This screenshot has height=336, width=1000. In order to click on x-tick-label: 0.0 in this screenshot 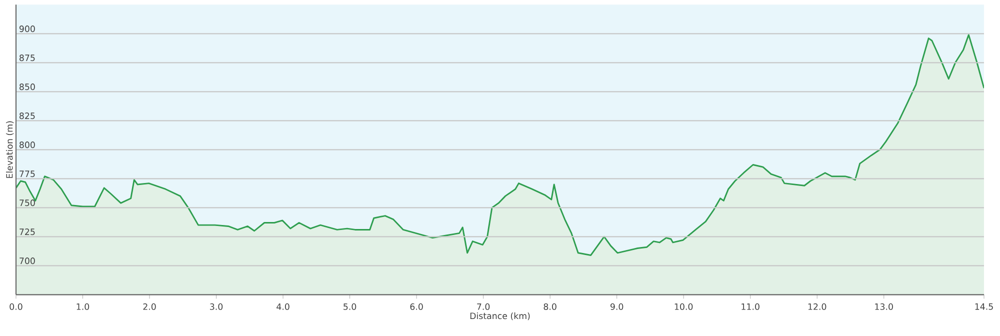, I will do `click(16, 306)`.